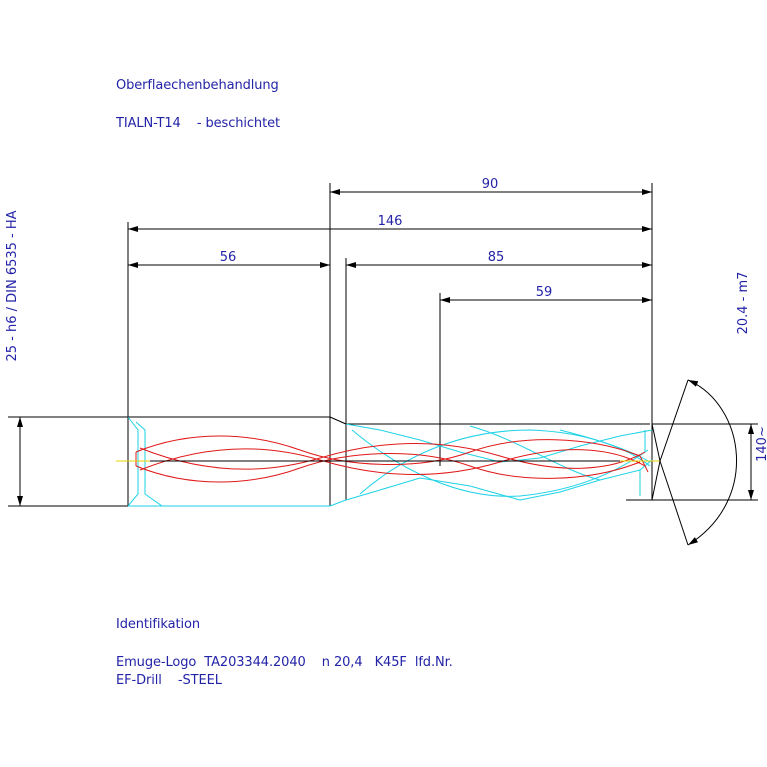  What do you see at coordinates (694, 462) in the screenshot?
I see `drill-point` at bounding box center [694, 462].